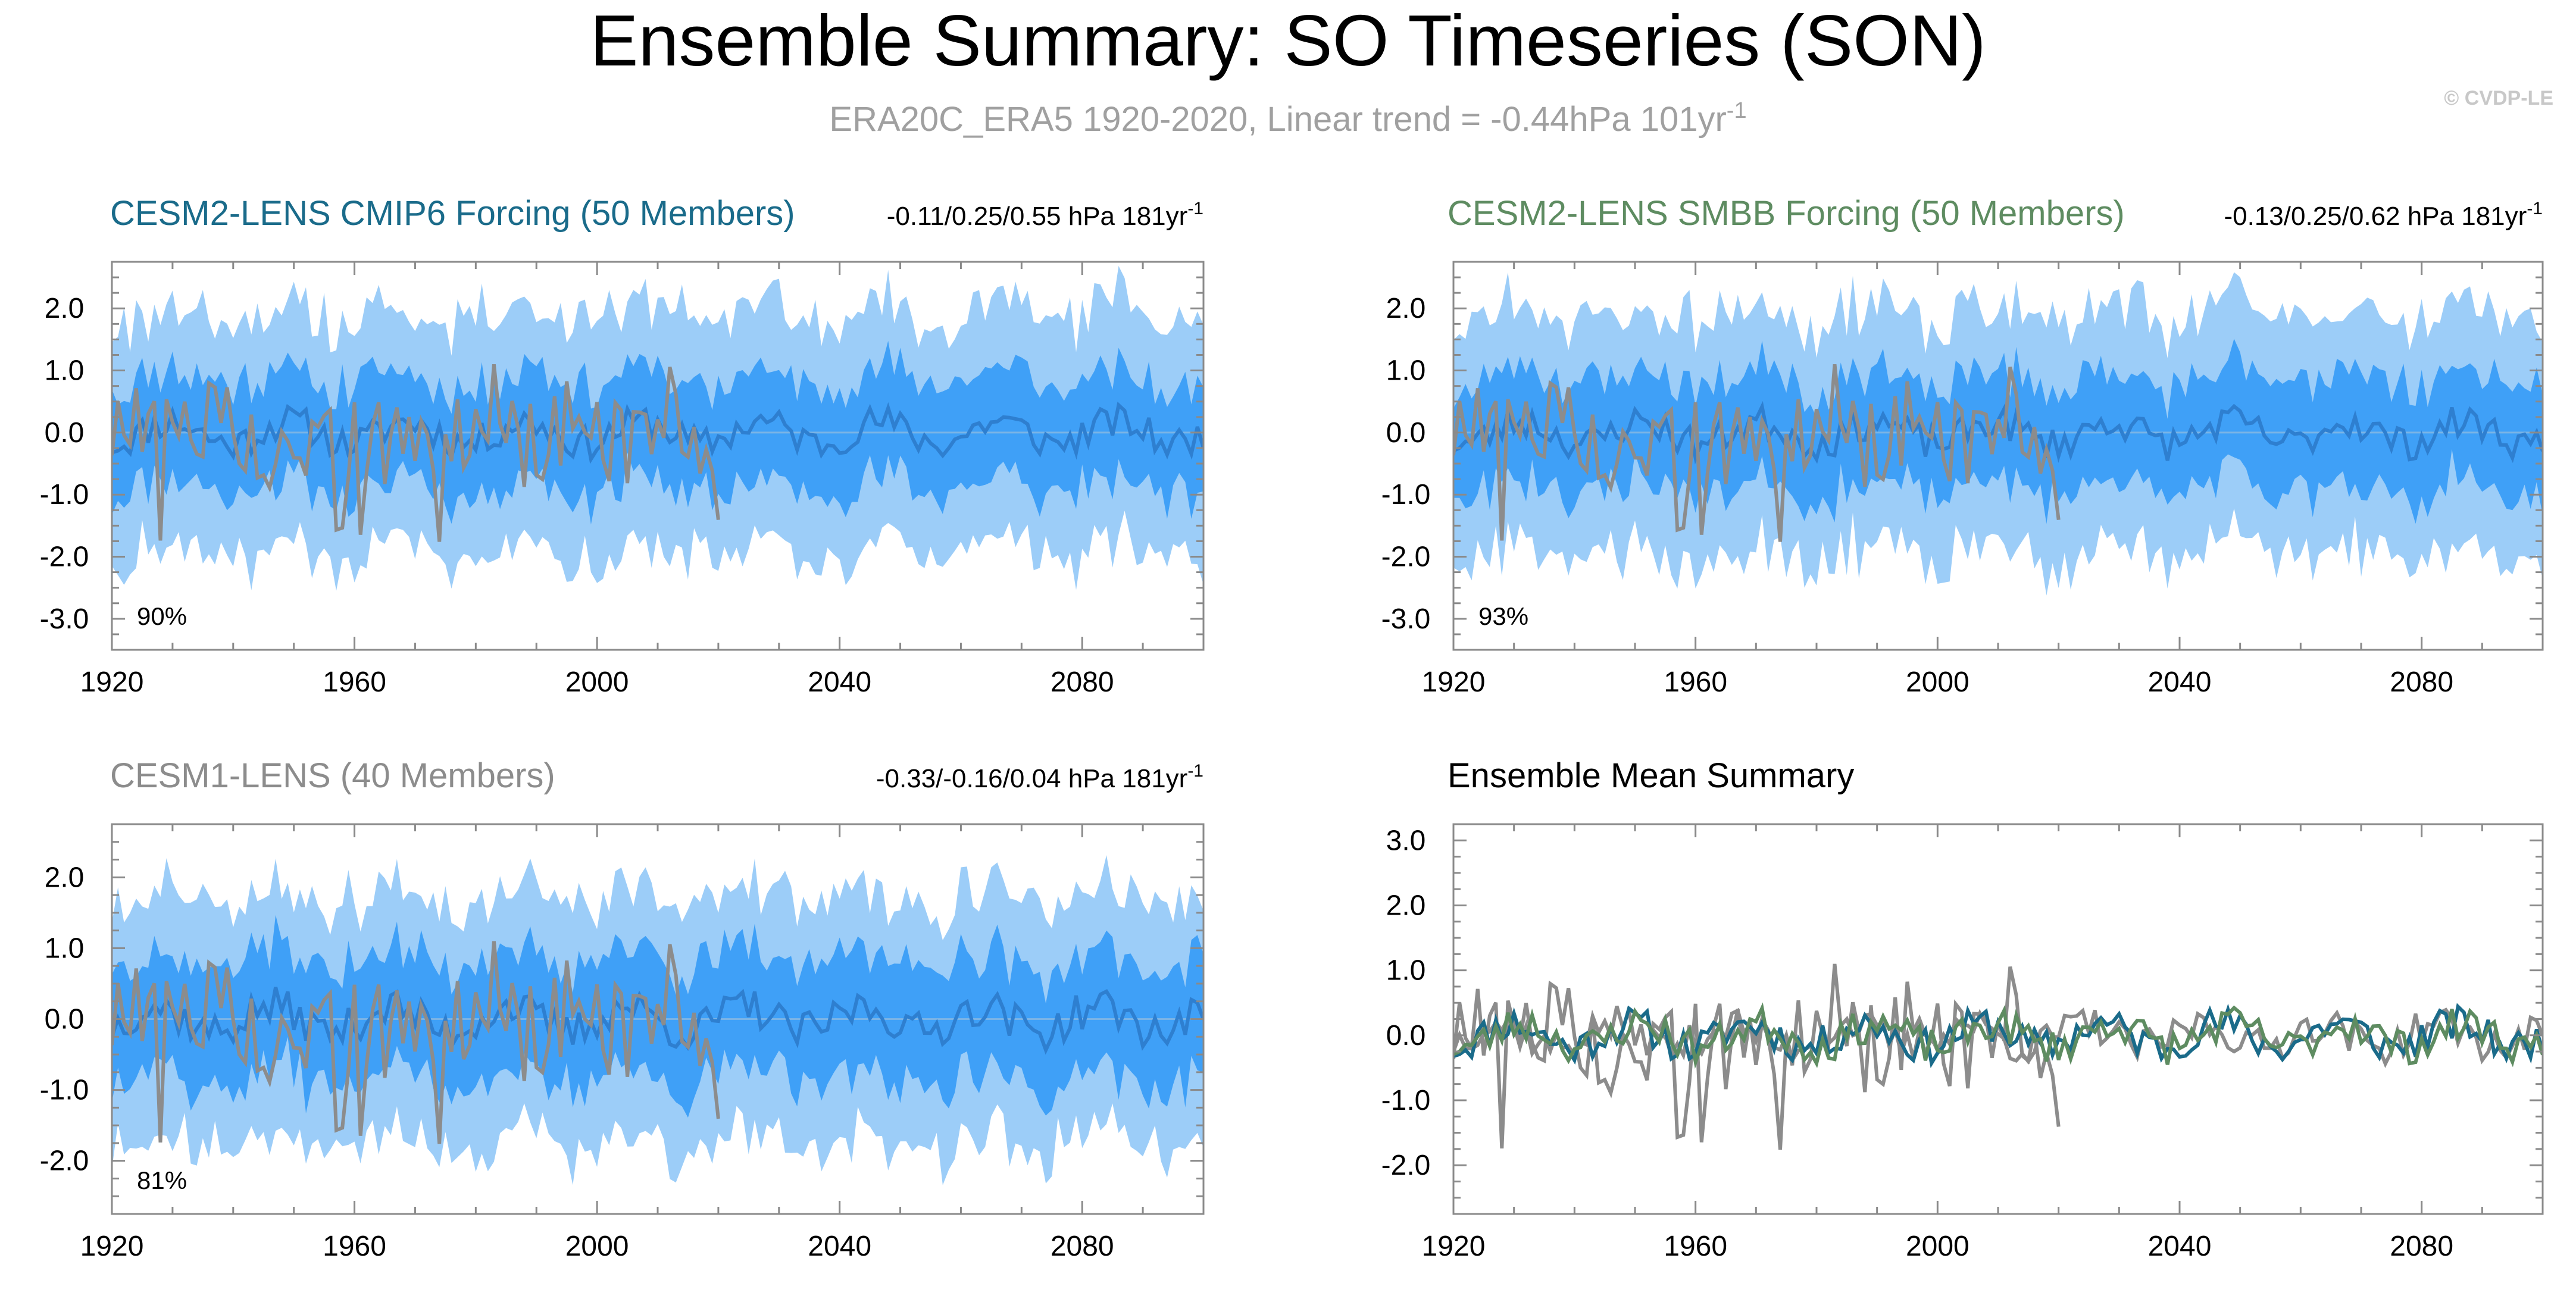  I want to click on mean-line-cesm2-smbb, so click(1998, 1036).